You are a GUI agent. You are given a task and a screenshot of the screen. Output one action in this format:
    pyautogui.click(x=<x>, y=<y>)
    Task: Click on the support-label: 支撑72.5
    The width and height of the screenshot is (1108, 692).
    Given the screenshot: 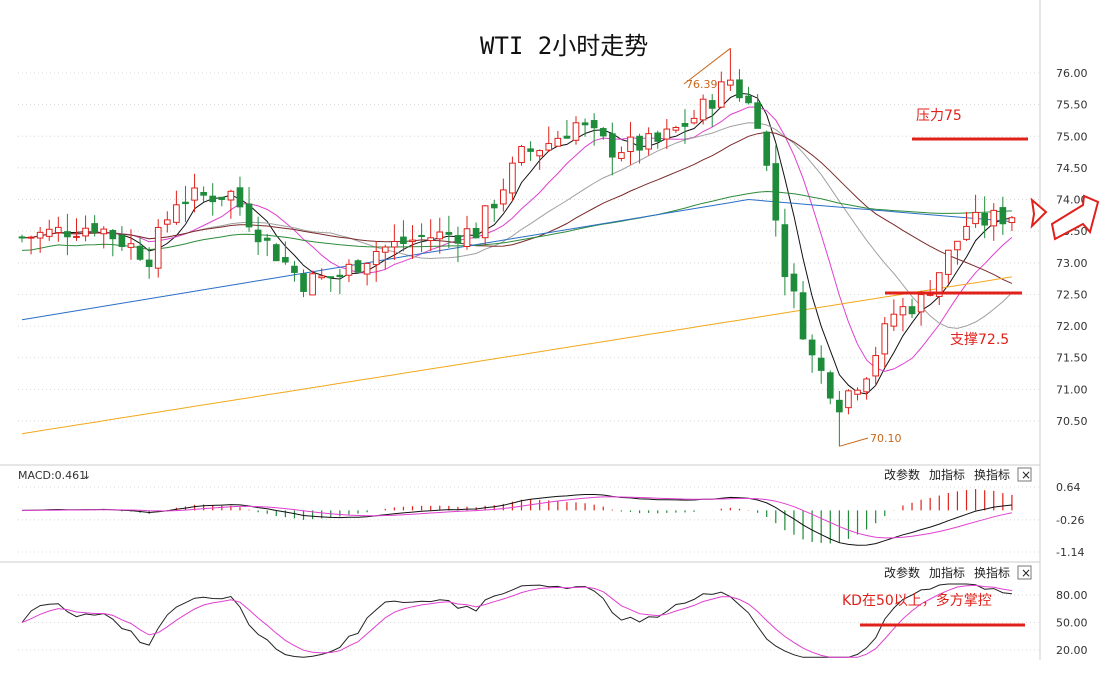 What is the action you would take?
    pyautogui.click(x=979, y=340)
    